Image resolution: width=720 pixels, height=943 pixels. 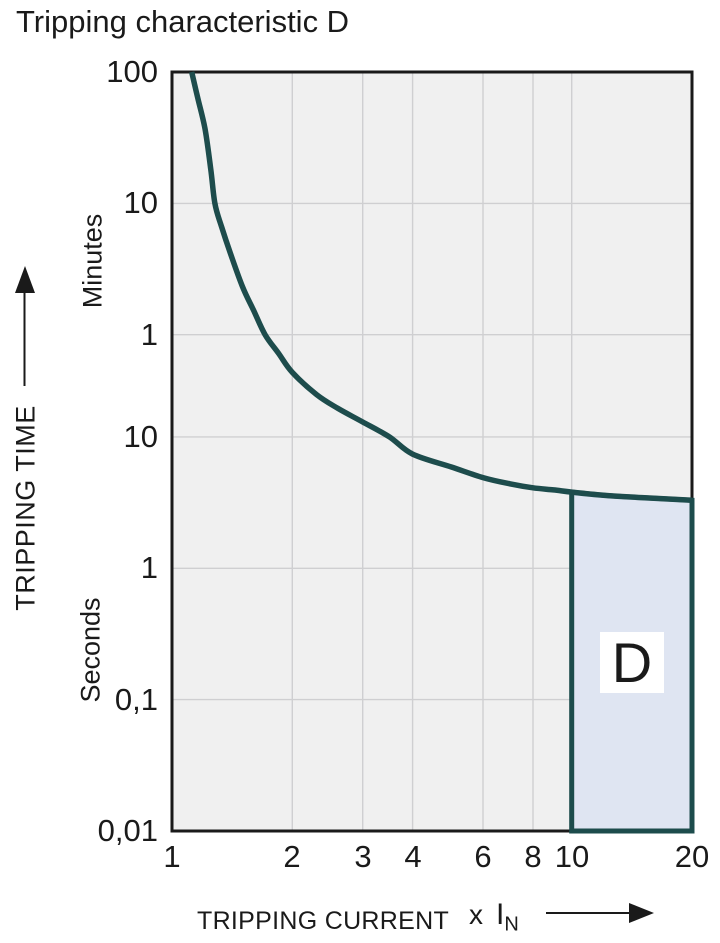 What do you see at coordinates (572, 856) in the screenshot?
I see `x-axis-tick-label: 10` at bounding box center [572, 856].